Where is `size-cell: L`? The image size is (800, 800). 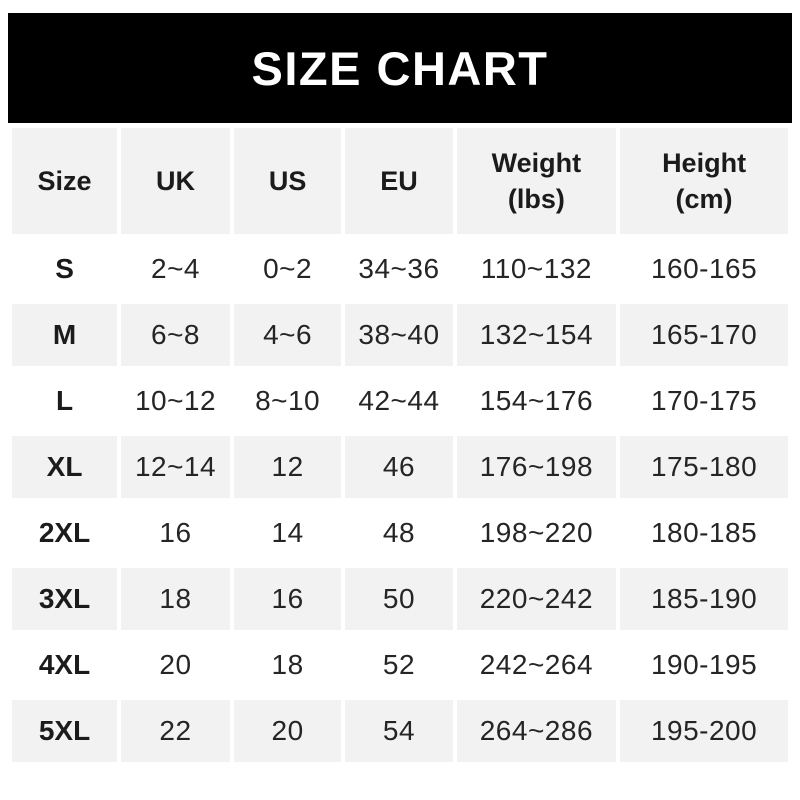
size-cell: L is located at coordinates (65, 401).